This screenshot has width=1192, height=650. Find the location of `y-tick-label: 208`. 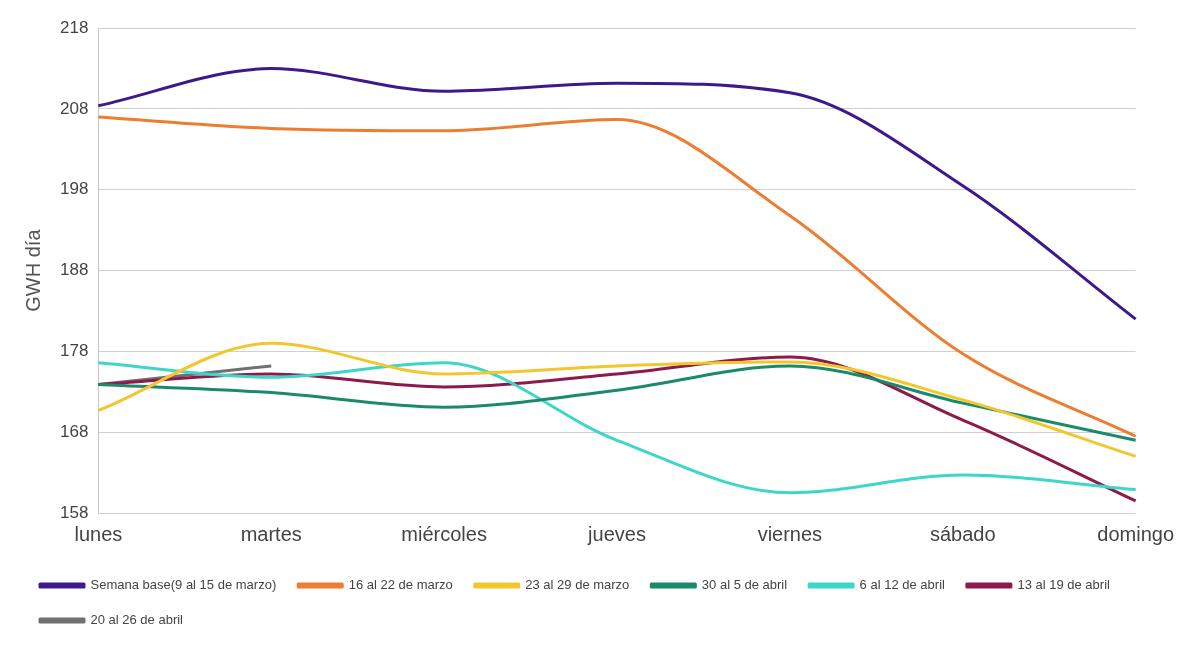

y-tick-label: 208 is located at coordinates (74, 108).